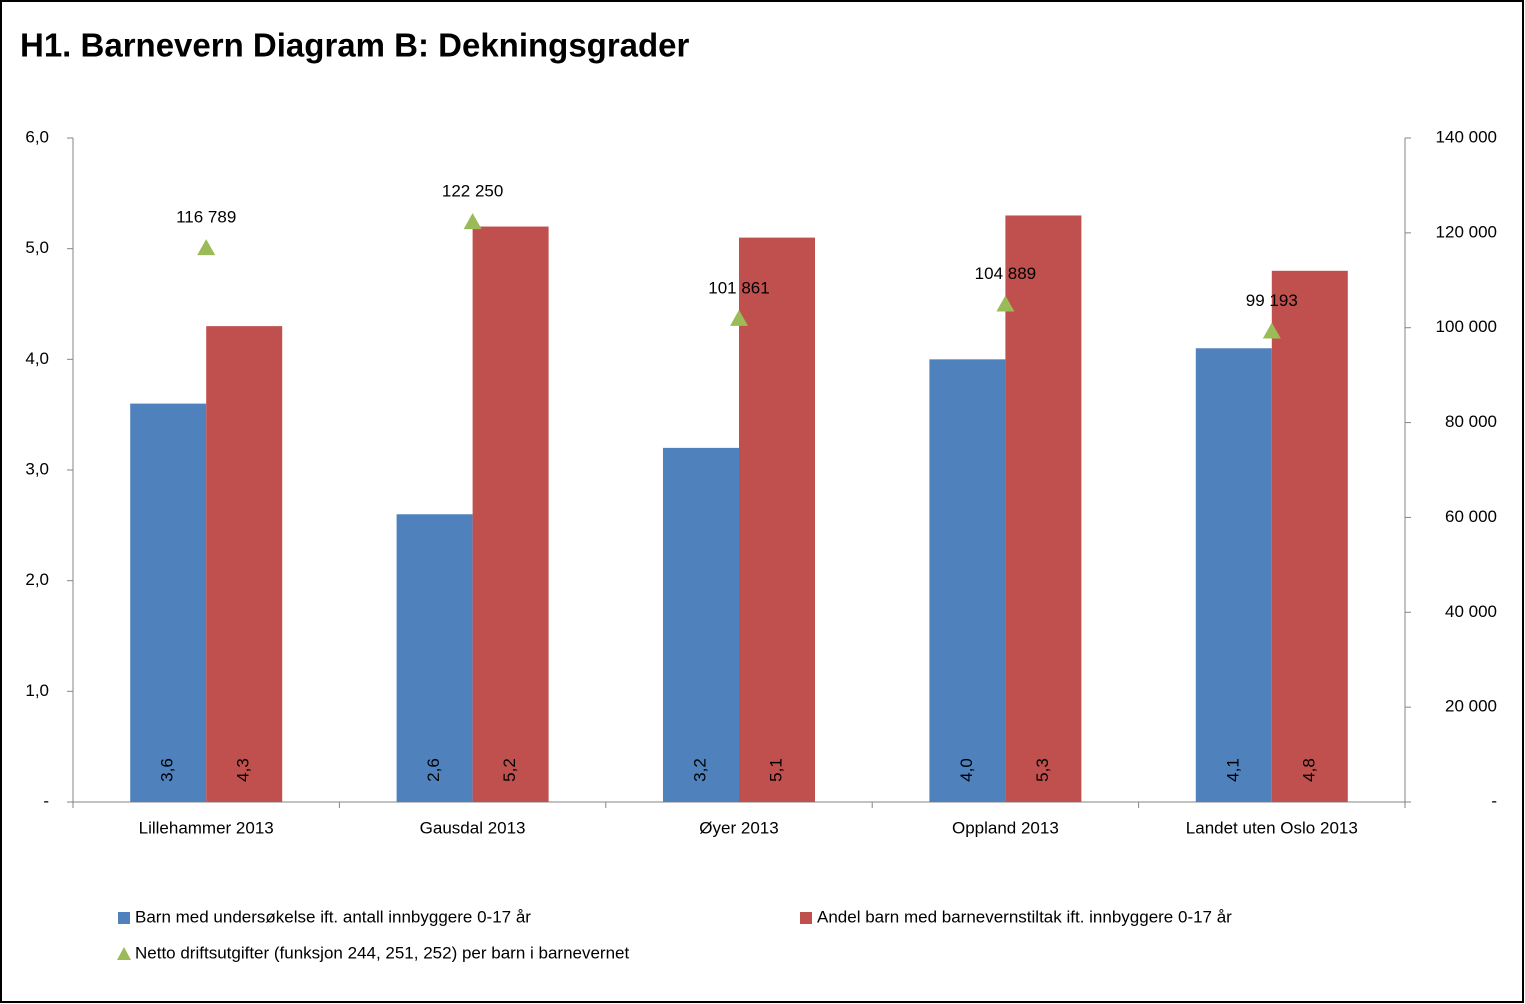 This screenshot has width=1525, height=1004. Describe the element at coordinates (1471, 611) in the screenshot. I see `y2-tick-label: 40 000` at that location.